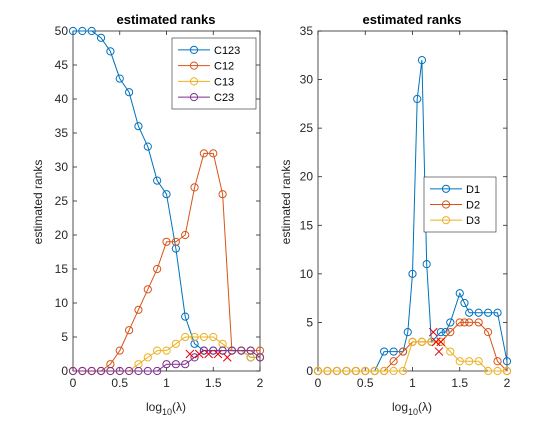 Image resolution: width=560 pixels, height=425 pixels. What do you see at coordinates (213, 383) in the screenshot?
I see `x-tick-label: 1.5` at bounding box center [213, 383].